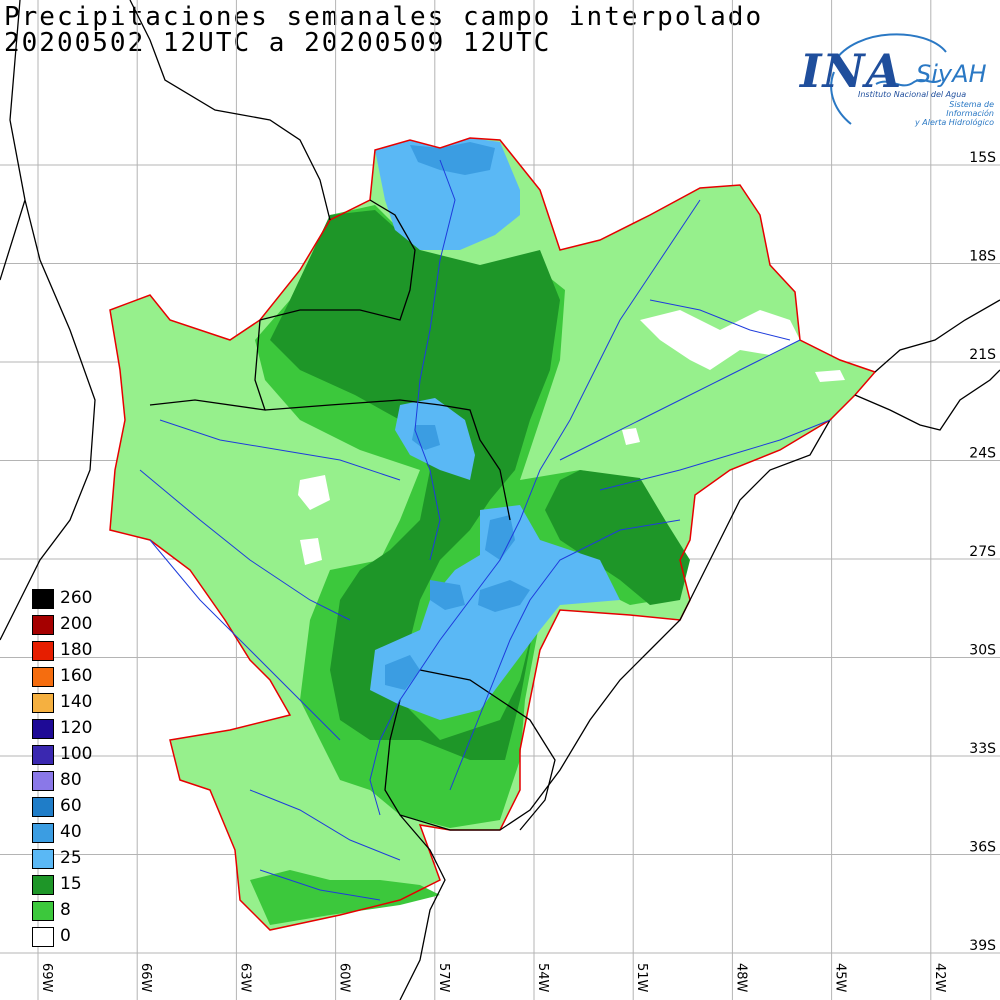 The image size is (1000, 1000). Describe the element at coordinates (245, 545) in the screenshot. I see `bermejo-river` at that location.